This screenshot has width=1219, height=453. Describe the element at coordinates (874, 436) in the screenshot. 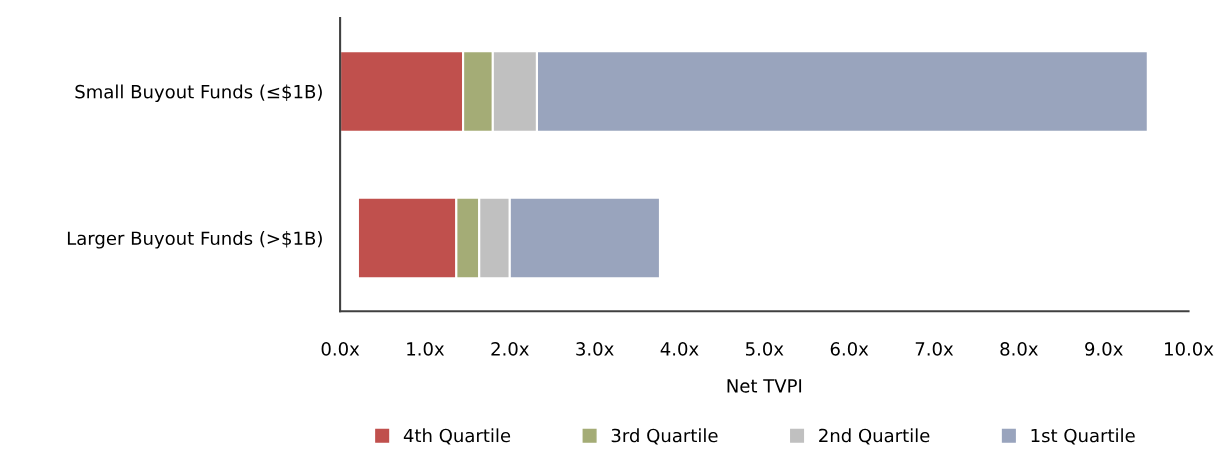

I see `legend-label: 2nd Quartile` at that location.